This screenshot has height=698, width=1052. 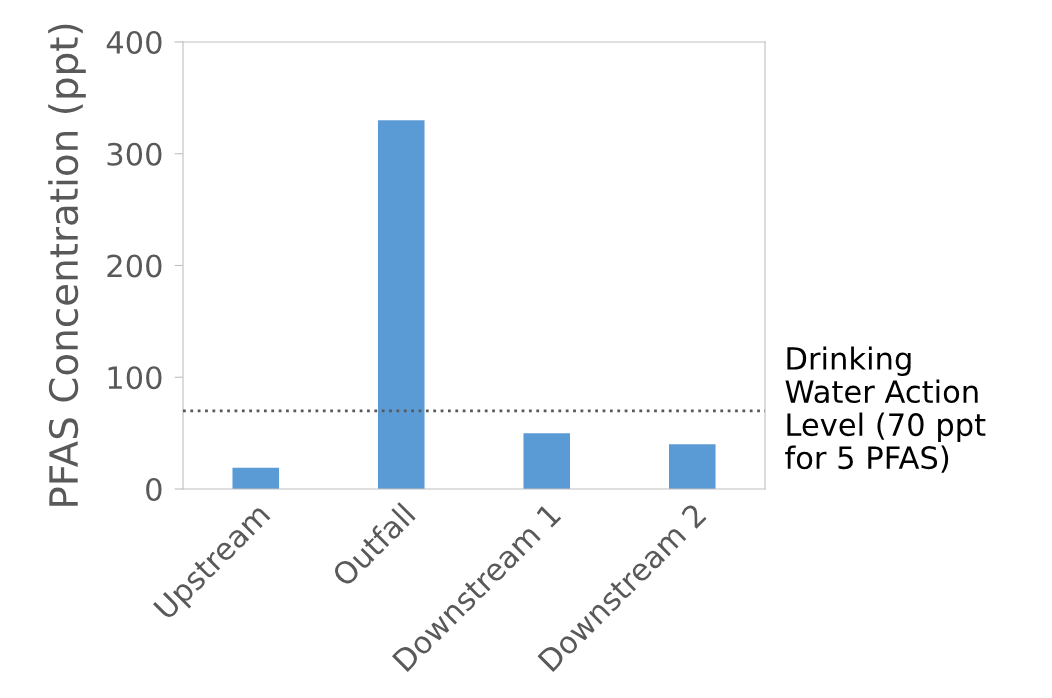 I want to click on y-tick-label: 100, so click(x=135, y=378).